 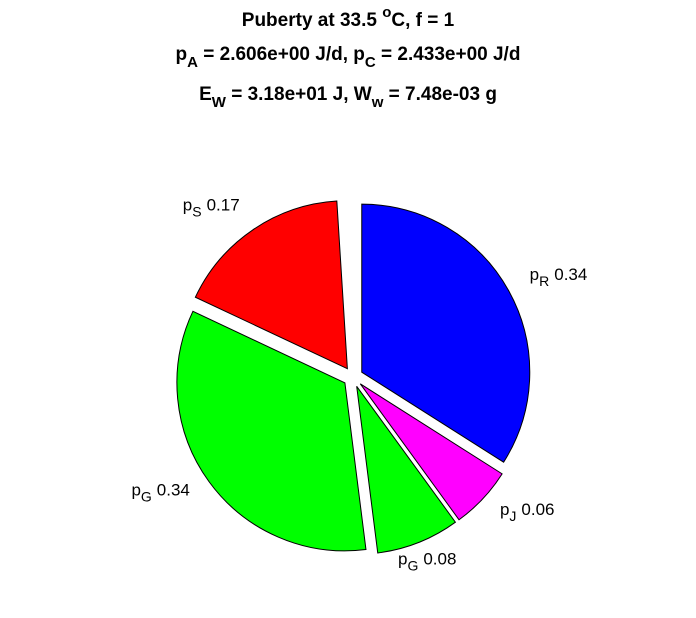 What do you see at coordinates (205, 94) in the screenshot?
I see `title-part: E` at bounding box center [205, 94].